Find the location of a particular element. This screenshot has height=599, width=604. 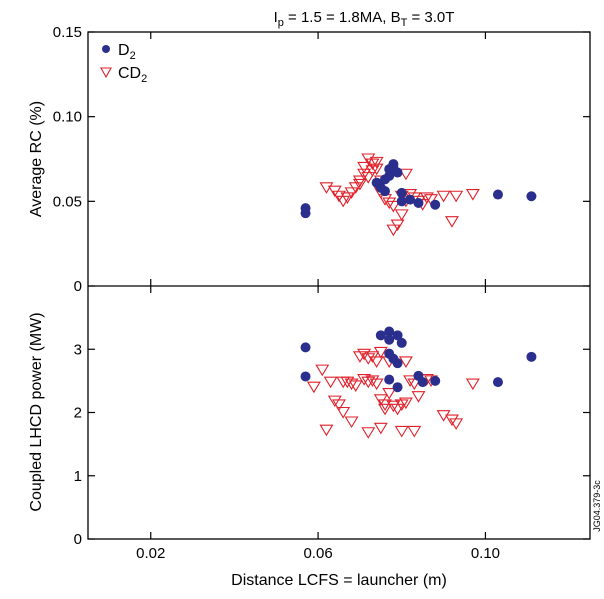

bottom-y-axis-label: Coupled LHCD power (MW) is located at coordinates (36, 411).